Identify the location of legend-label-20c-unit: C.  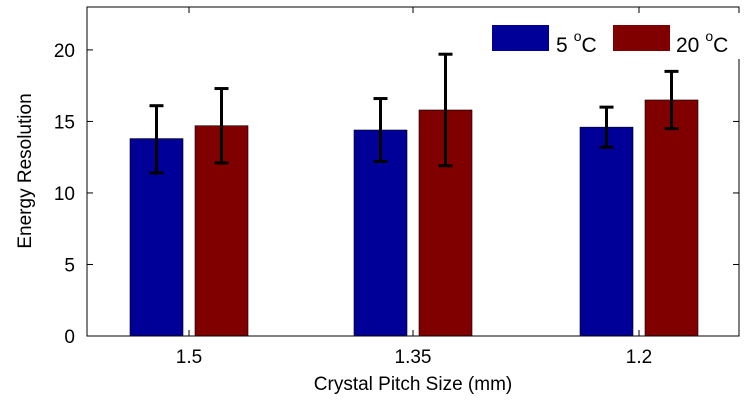
(720, 45).